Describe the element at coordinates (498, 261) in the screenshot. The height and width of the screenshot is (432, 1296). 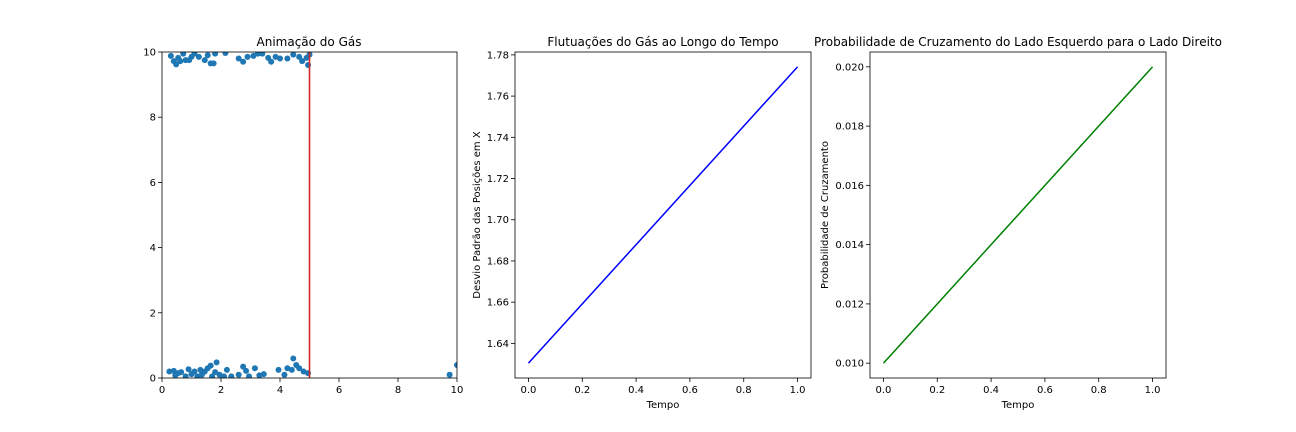
I see `panel-2-ytick-label: 1.68` at that location.